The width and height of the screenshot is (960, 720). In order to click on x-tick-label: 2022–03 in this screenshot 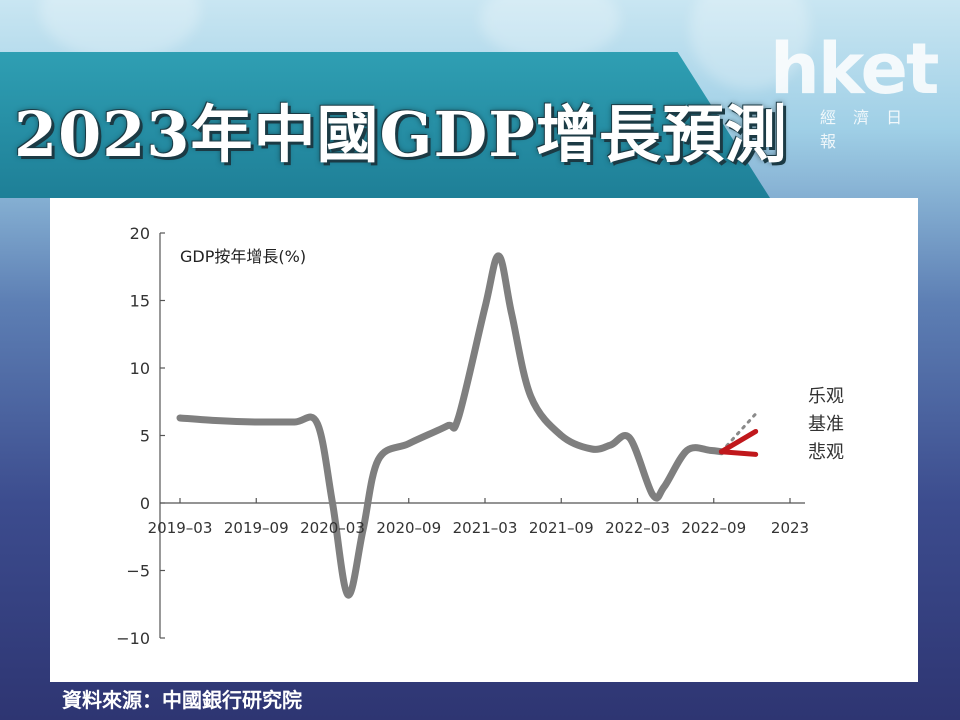, I will do `click(637, 528)`.